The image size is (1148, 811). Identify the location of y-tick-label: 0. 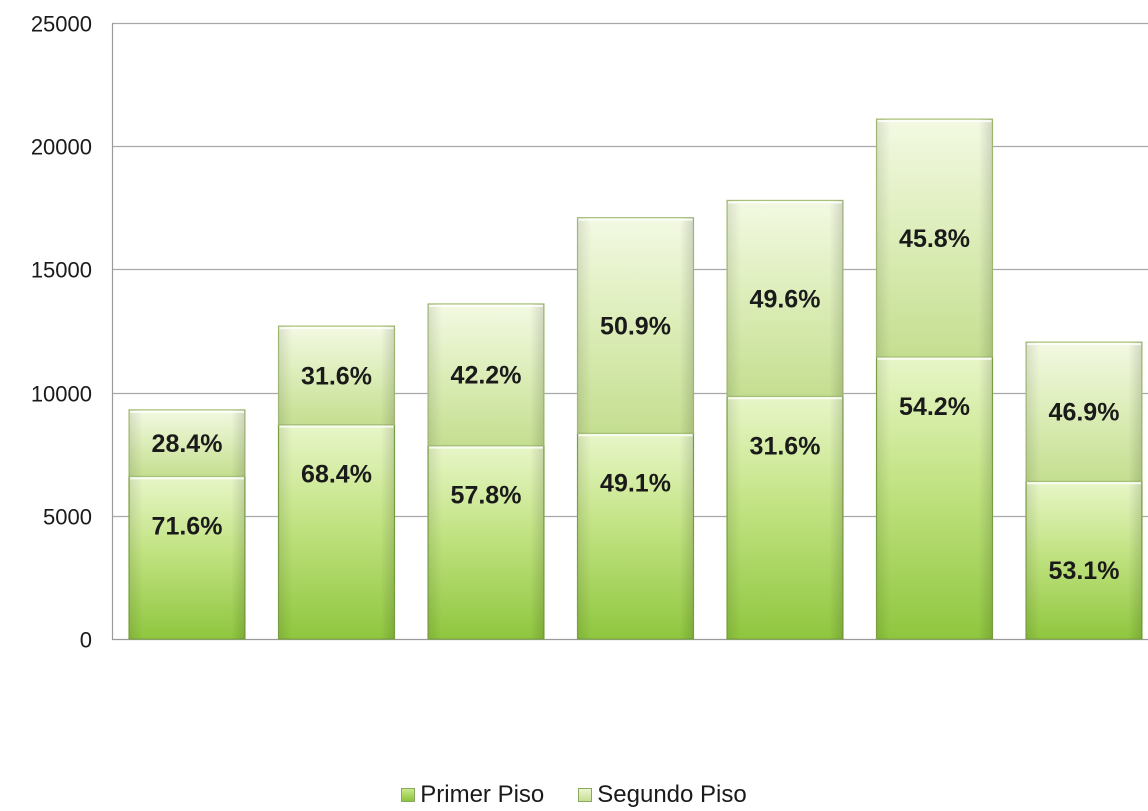
(86, 640).